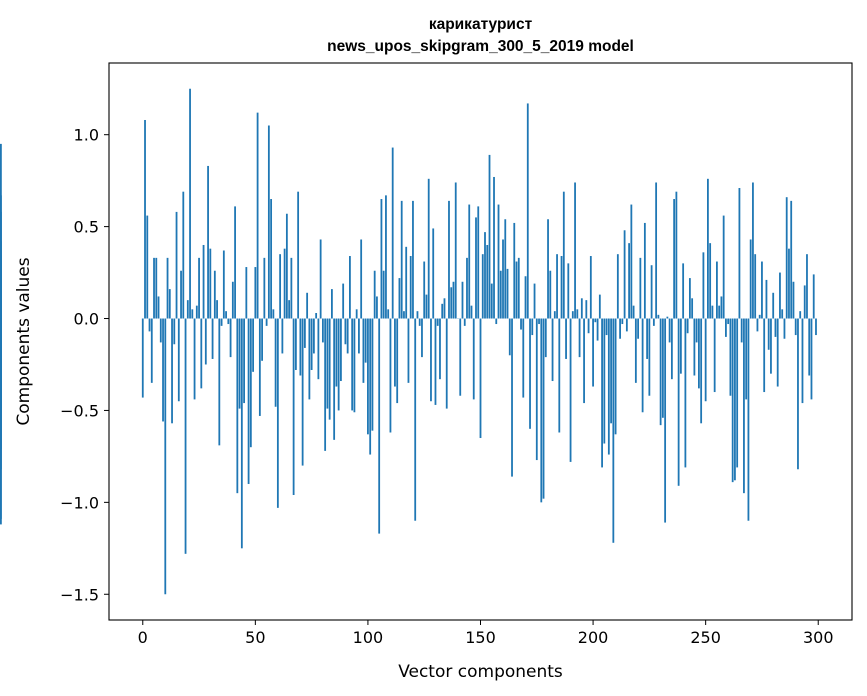 The width and height of the screenshot is (867, 696). What do you see at coordinates (255, 637) in the screenshot?
I see `x-tick-label: 50` at bounding box center [255, 637].